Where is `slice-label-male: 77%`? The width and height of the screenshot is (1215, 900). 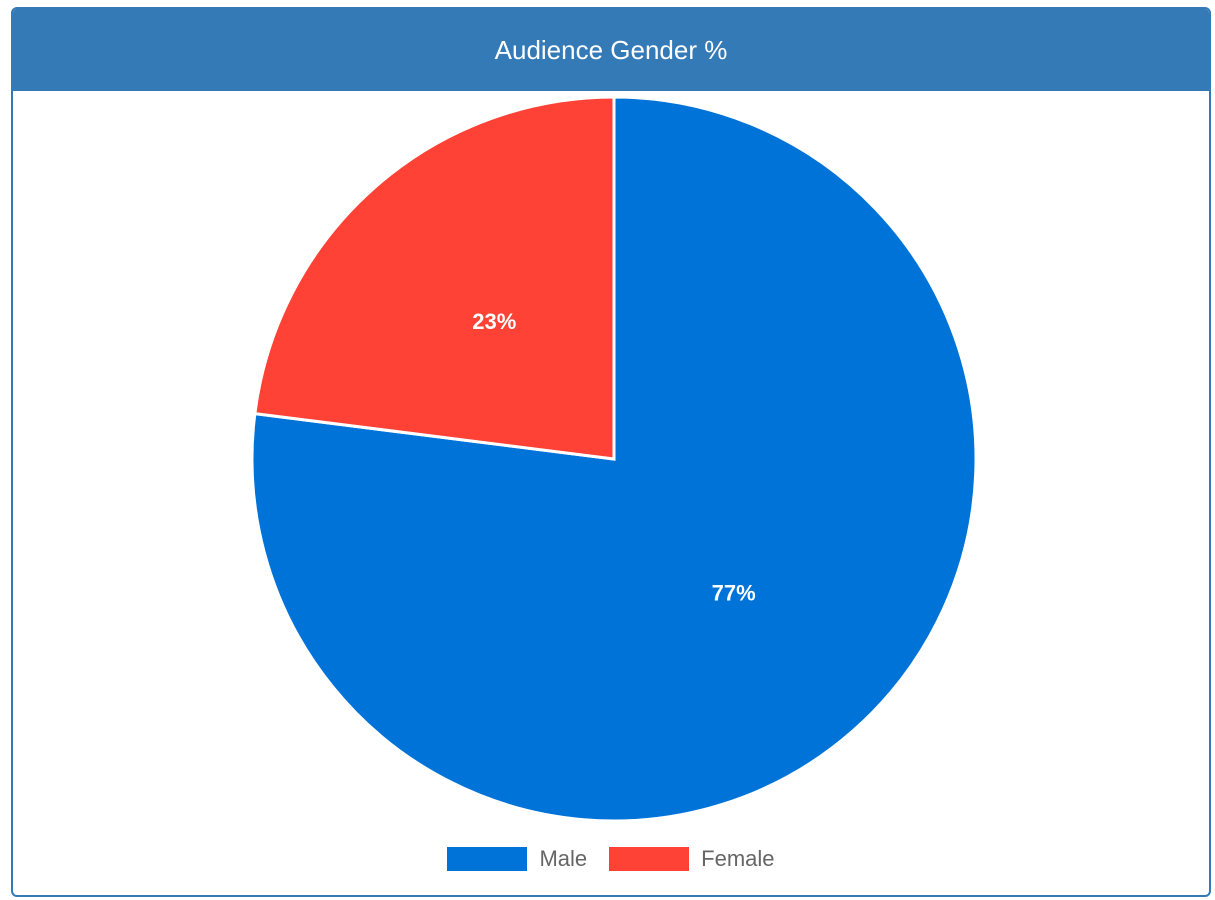
slice-label-male: 77% is located at coordinates (734, 593).